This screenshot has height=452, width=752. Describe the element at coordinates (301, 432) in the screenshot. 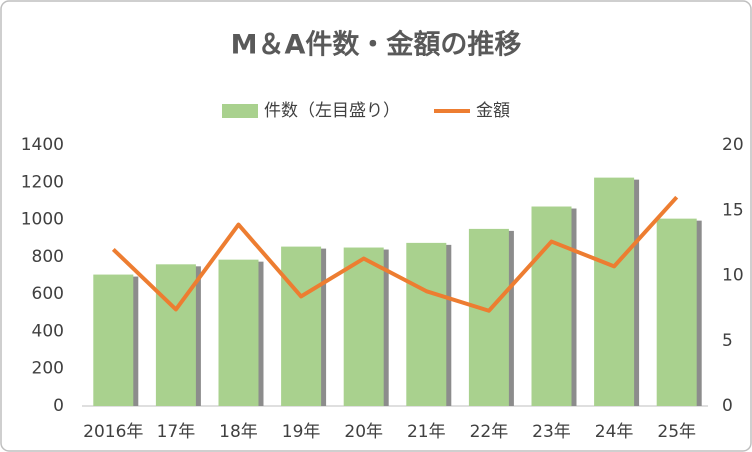

I see `x-tick-label: 19年` at that location.